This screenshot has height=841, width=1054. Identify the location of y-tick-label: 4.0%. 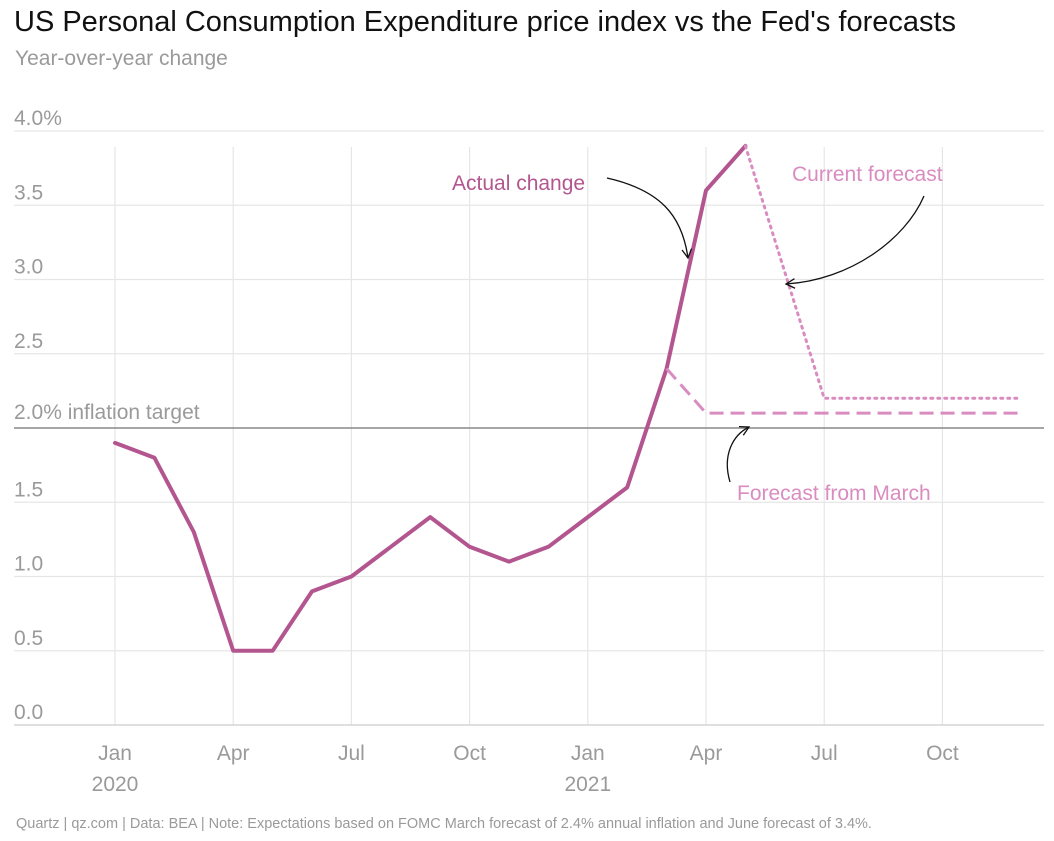
(38, 118).